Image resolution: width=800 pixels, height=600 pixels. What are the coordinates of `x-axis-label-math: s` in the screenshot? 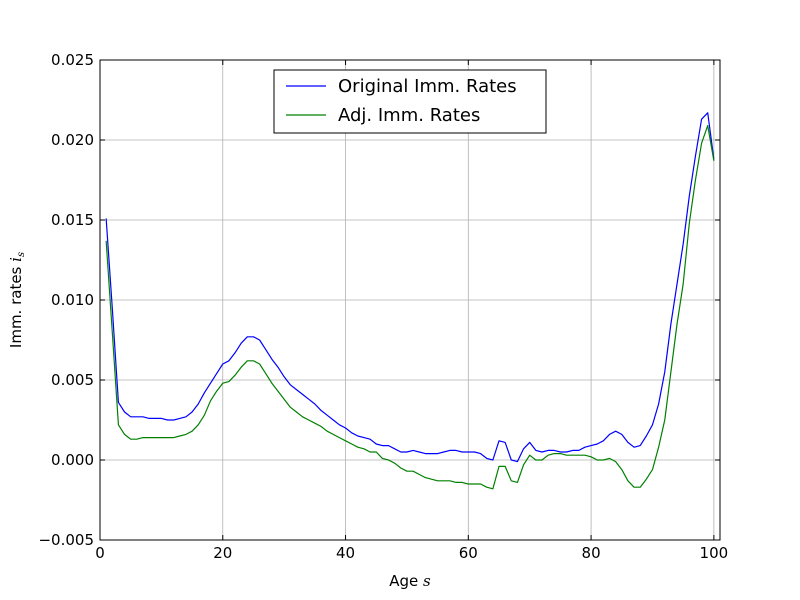 It's located at (427, 581).